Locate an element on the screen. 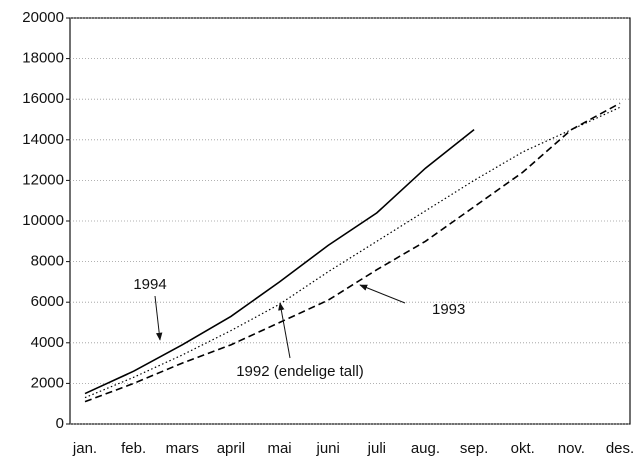 The height and width of the screenshot is (460, 636). x-tick-label: feb. is located at coordinates (133, 448).